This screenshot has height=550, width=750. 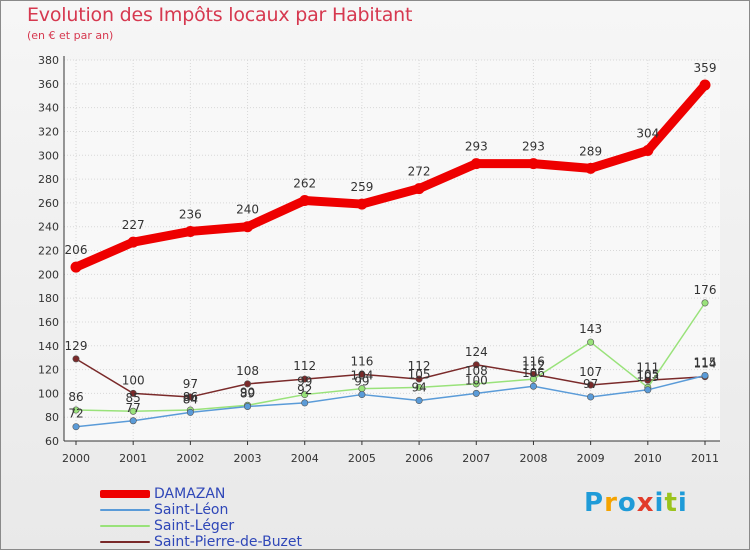 I want to click on x-tick-label: 2002, so click(x=190, y=458).